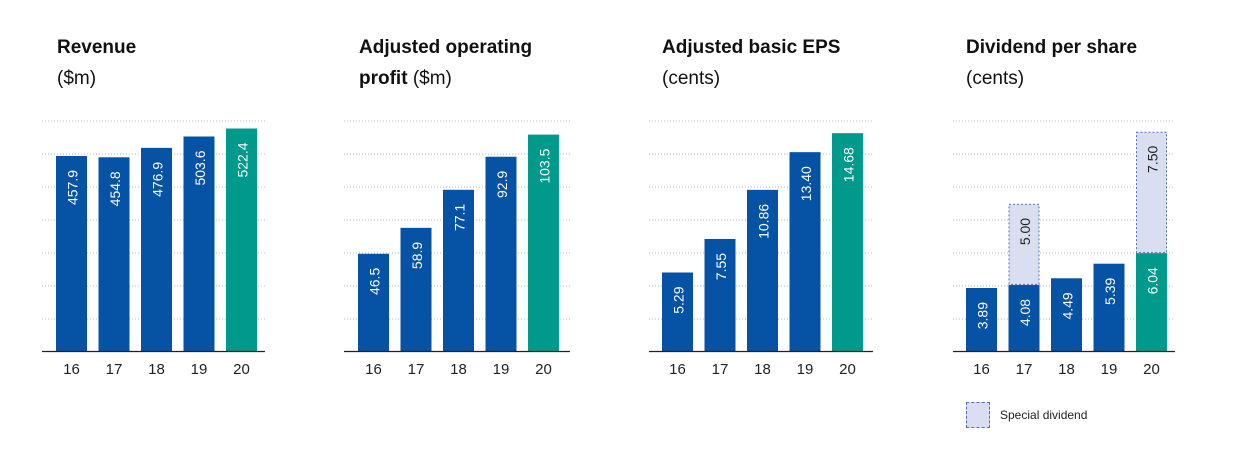  I want to click on eps-data-label-17: 7.55, so click(721, 266).